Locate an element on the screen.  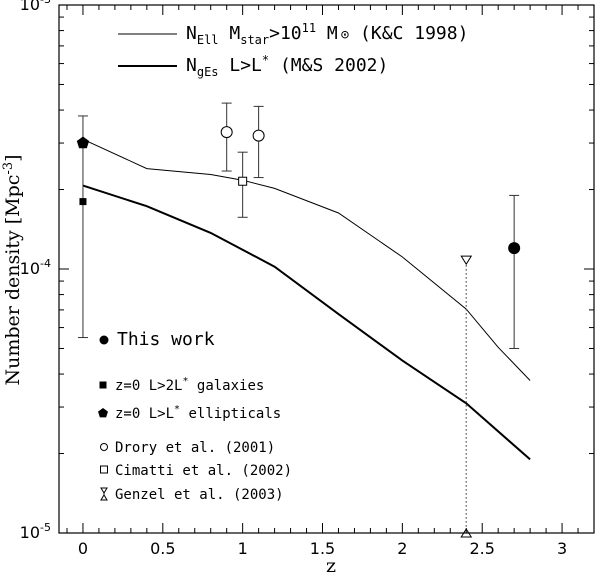
svg-text: NgEs L>L* (M&S 2002) is located at coordinates (287, 66).